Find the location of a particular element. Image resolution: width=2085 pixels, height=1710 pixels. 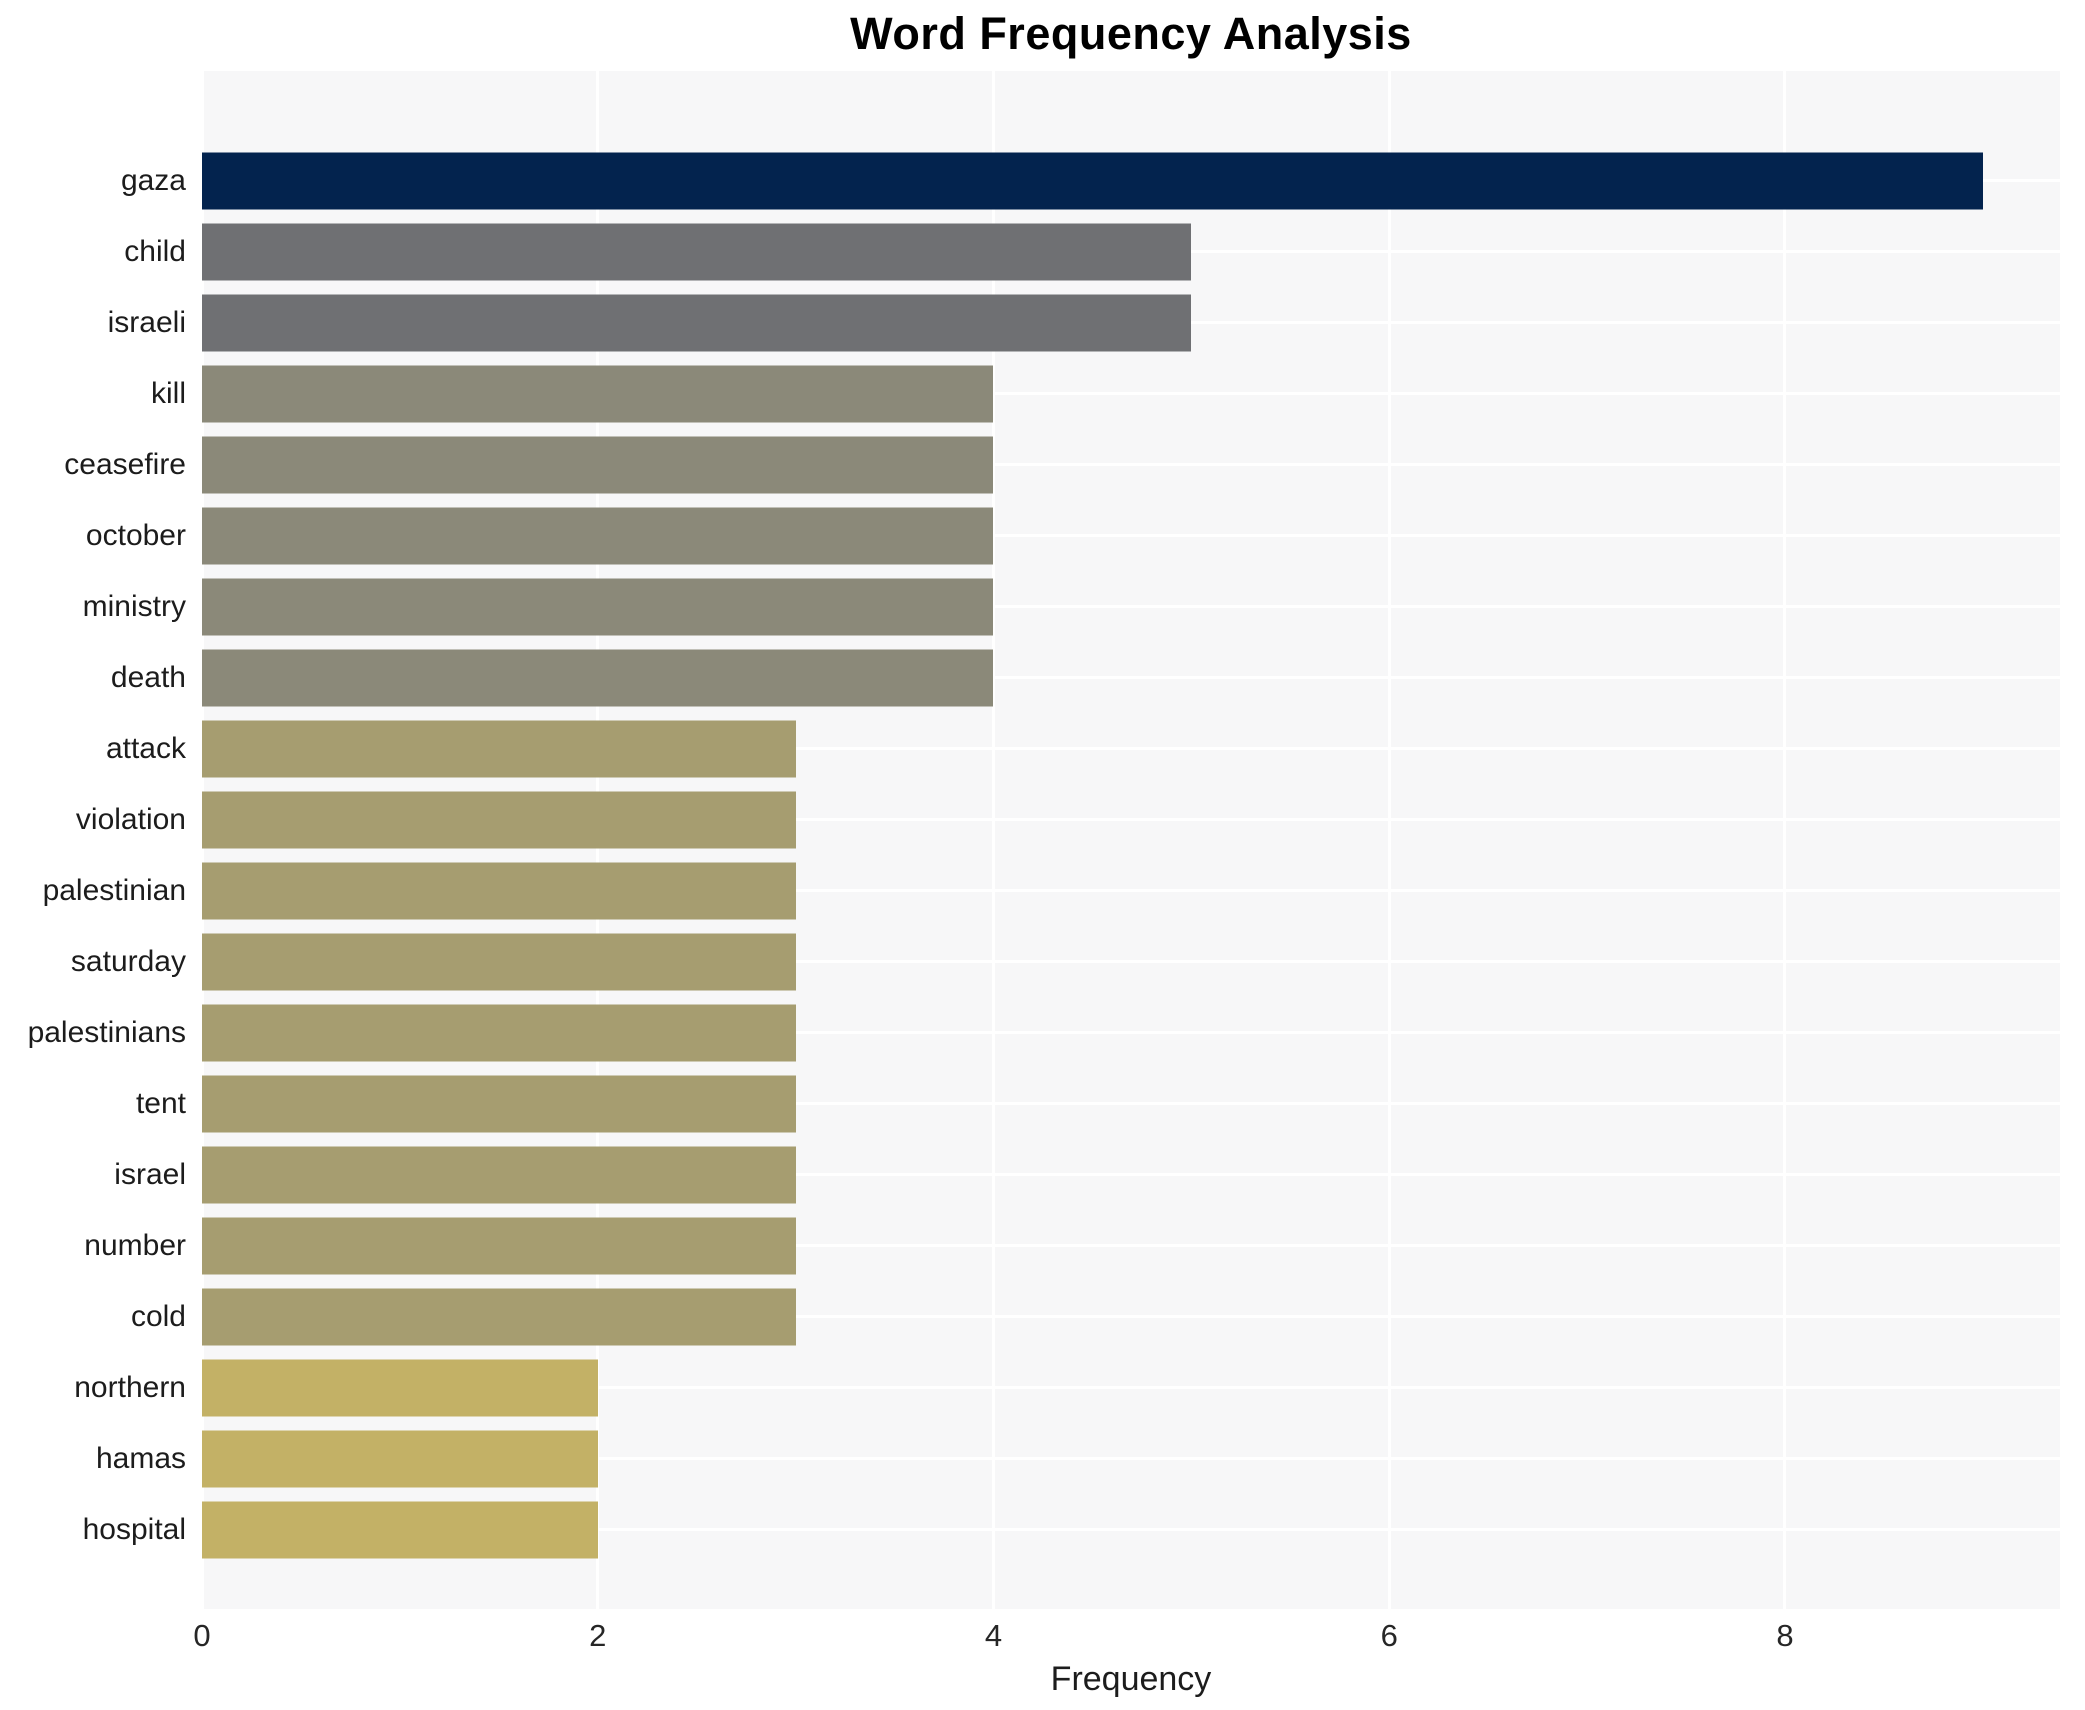

x-axis-label: Frequency is located at coordinates (1131, 1679).